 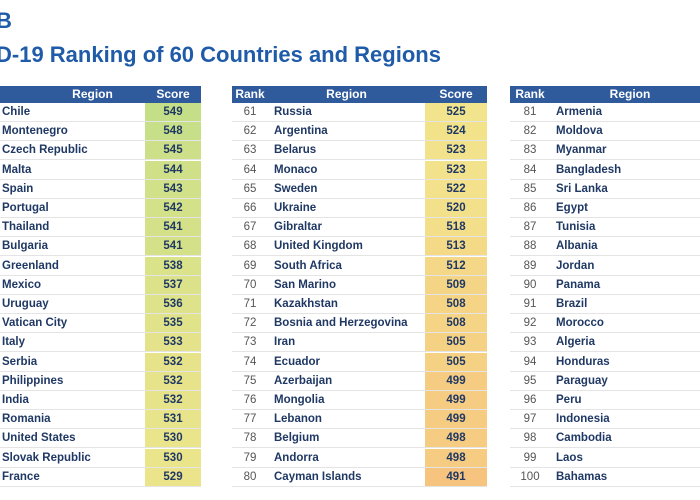 I want to click on score-cell: 542, so click(x=173, y=208).